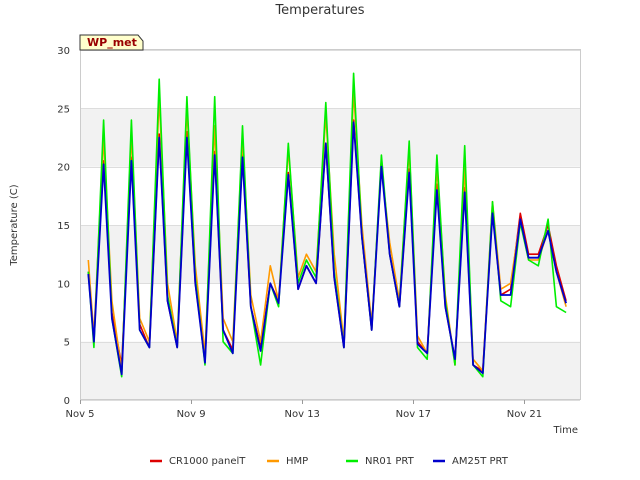  Describe the element at coordinates (79, 414) in the screenshot. I see `x-tick-label: Nov 5` at that location.